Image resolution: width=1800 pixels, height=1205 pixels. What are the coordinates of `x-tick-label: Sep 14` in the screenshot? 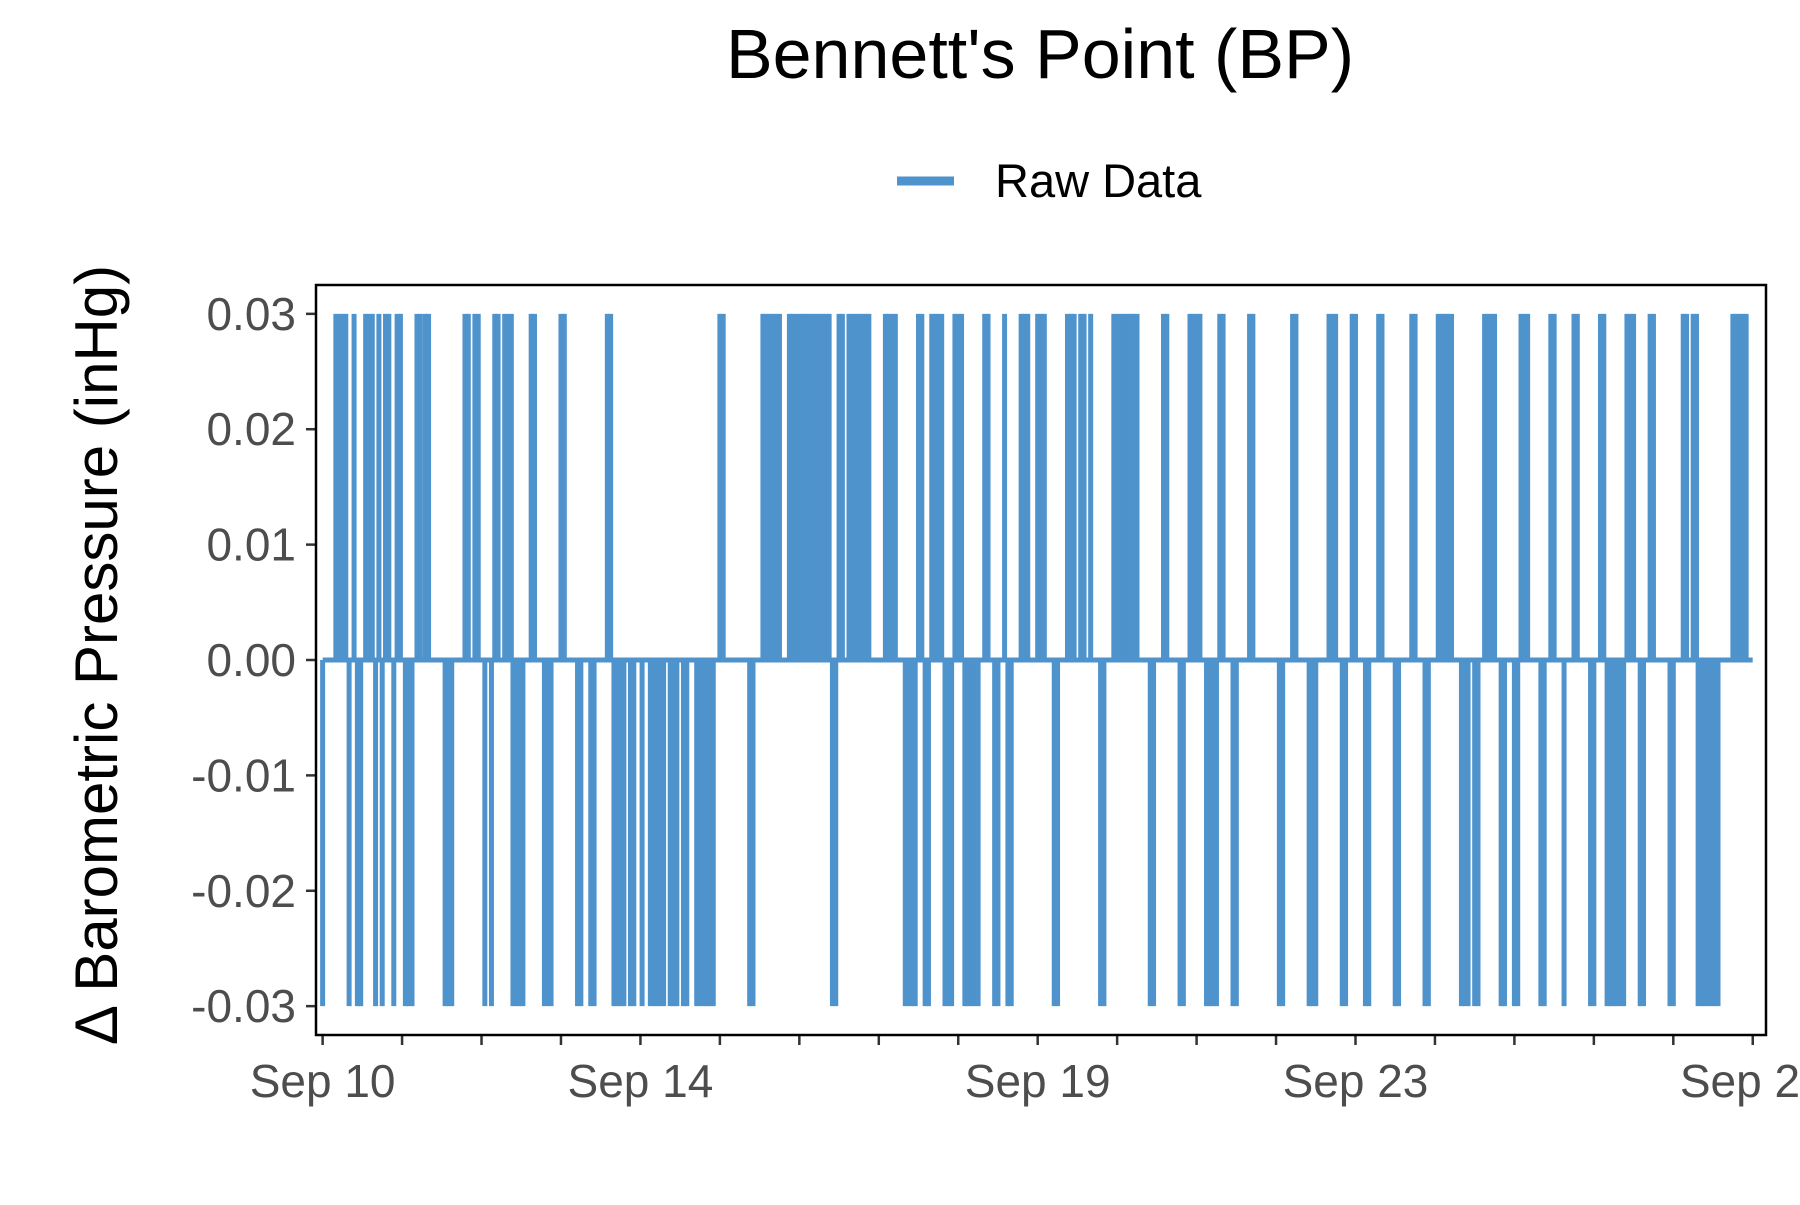 It's located at (641, 1081).